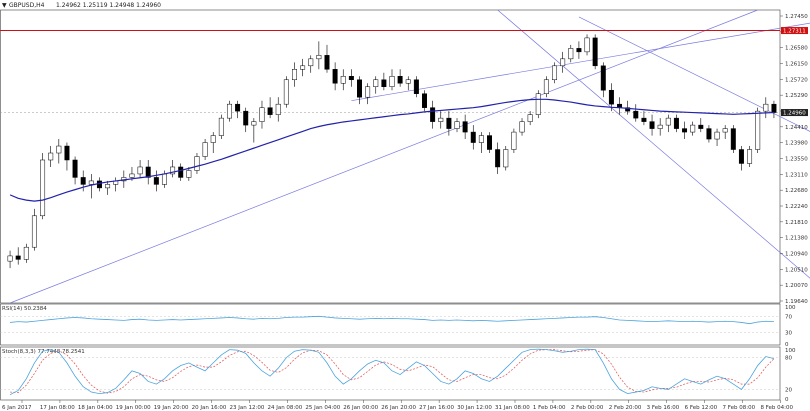  Describe the element at coordinates (796, 255) in the screenshot. I see `price-tick-label: 1.20940` at that location.